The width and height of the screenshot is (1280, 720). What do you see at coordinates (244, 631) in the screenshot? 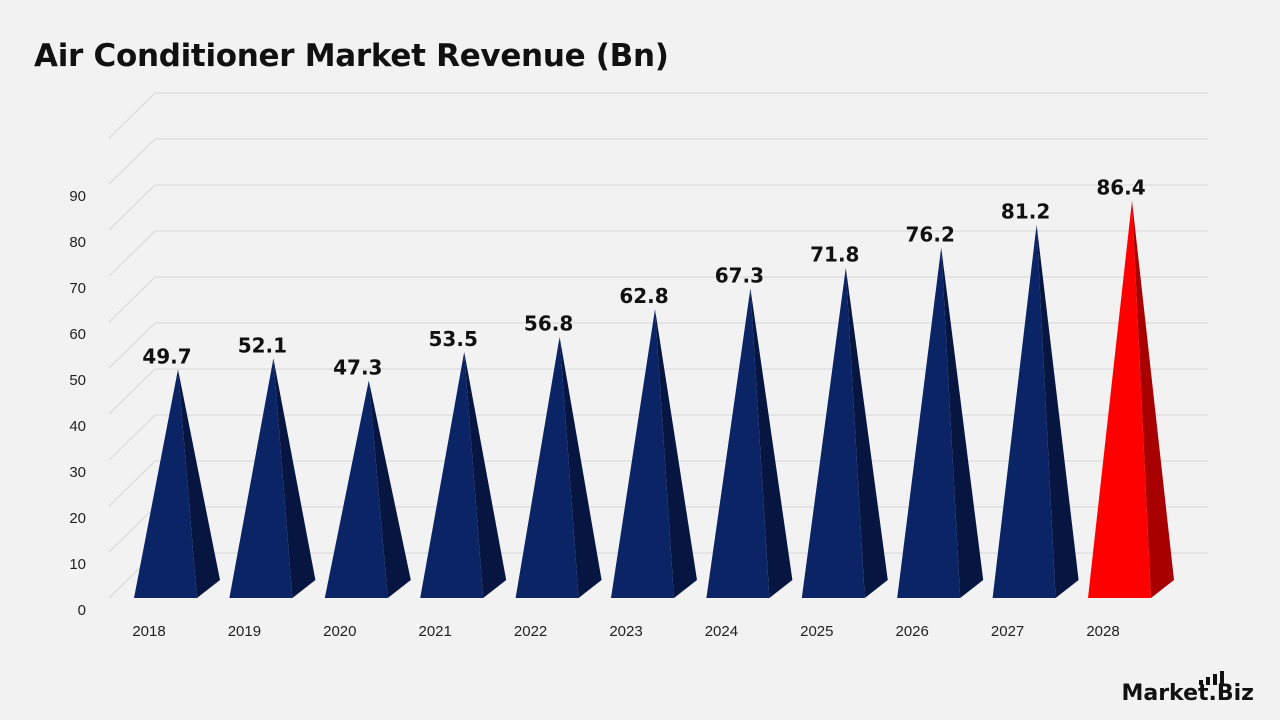
I see `x-tick-label: 2019` at bounding box center [244, 631].